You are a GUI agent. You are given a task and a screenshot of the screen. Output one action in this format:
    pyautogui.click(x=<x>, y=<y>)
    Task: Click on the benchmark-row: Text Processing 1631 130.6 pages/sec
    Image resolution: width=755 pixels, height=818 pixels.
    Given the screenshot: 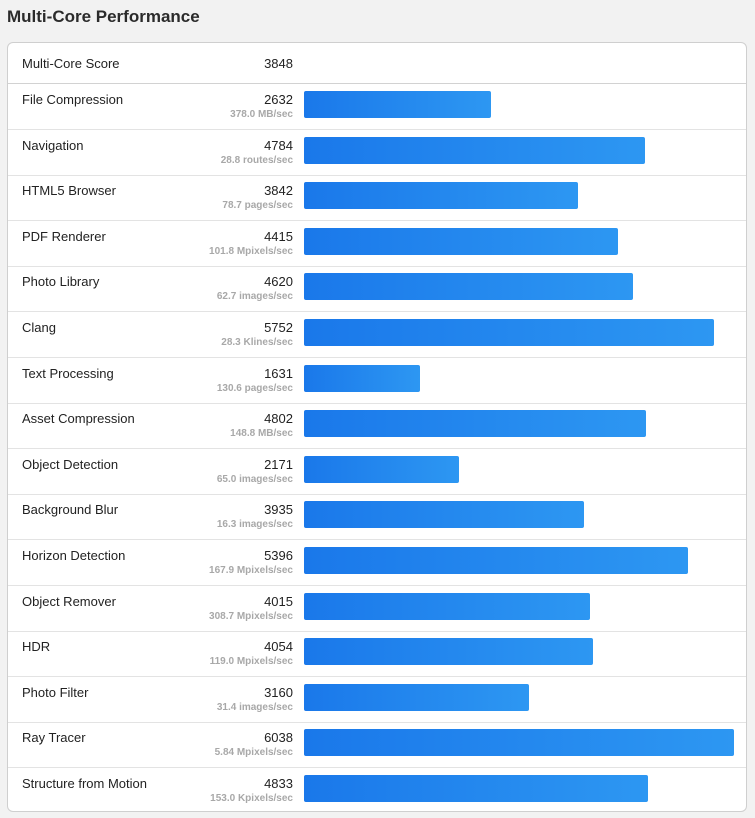 What is the action you would take?
    pyautogui.click(x=377, y=381)
    